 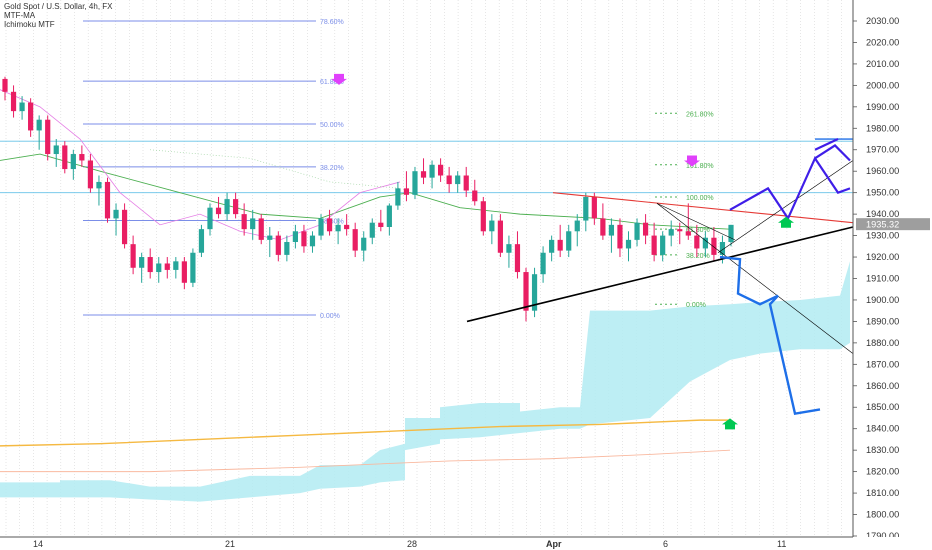 I want to click on green-moving-average, so click(x=365, y=191).